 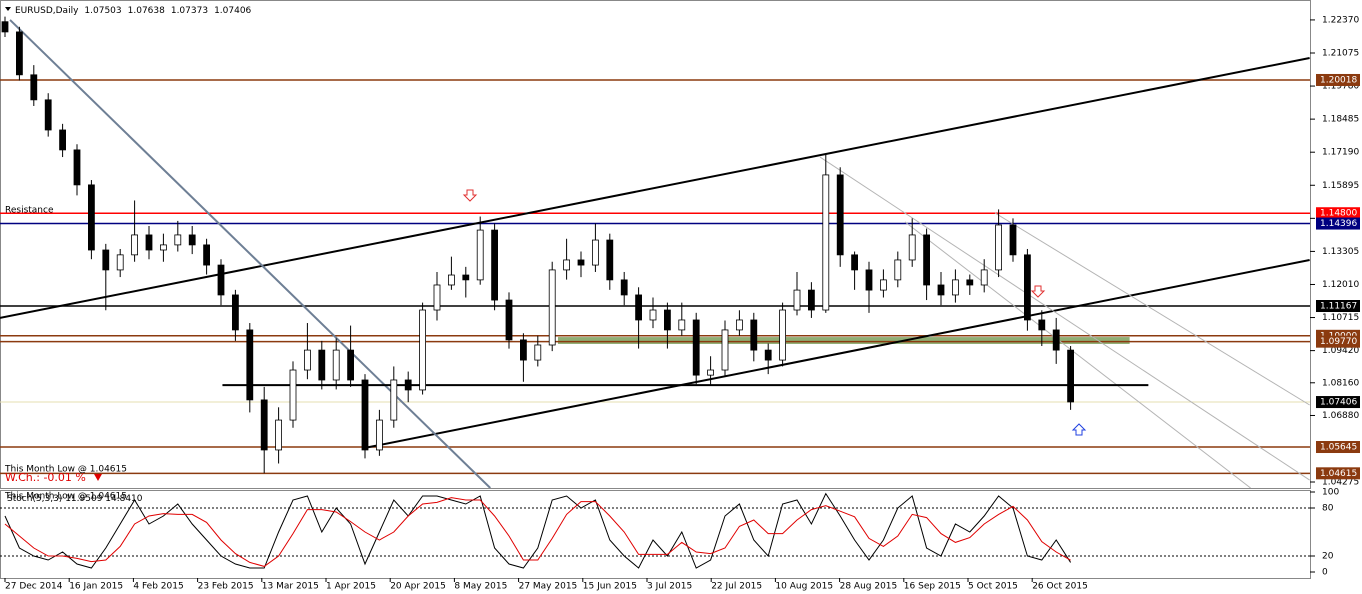 What do you see at coordinates (226, 587) in the screenshot?
I see `x-tick-label: 23 Feb 2015` at bounding box center [226, 587].